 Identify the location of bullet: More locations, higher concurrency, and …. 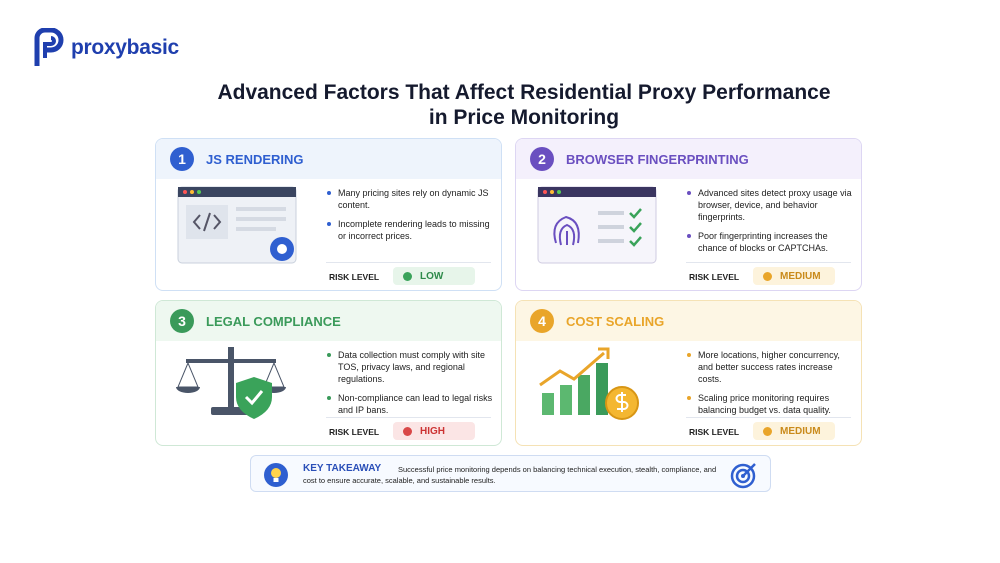
(771, 367).